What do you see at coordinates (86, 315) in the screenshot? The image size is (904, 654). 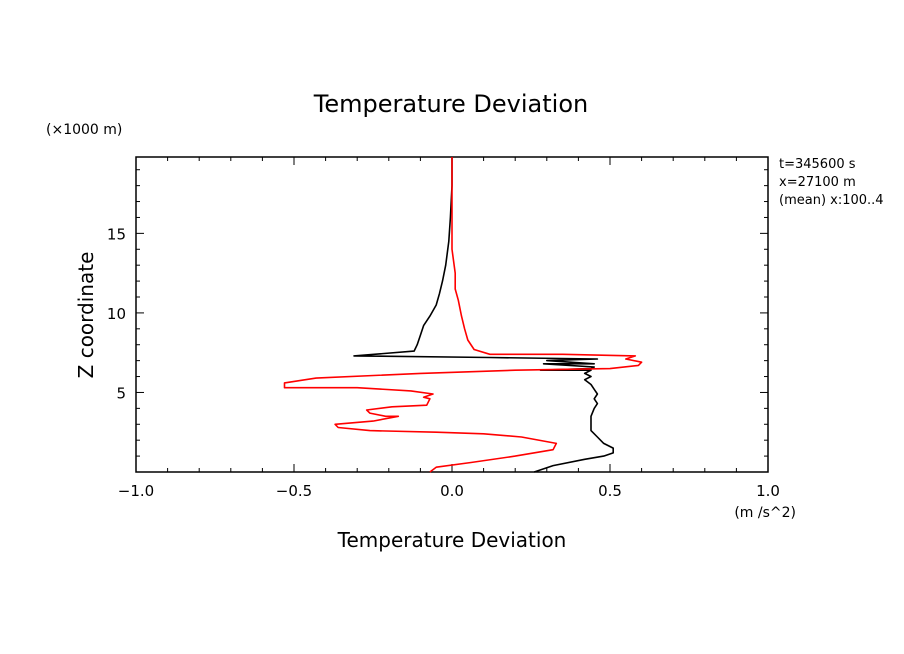 I see `y-axis-label: Z coordinate` at bounding box center [86, 315].